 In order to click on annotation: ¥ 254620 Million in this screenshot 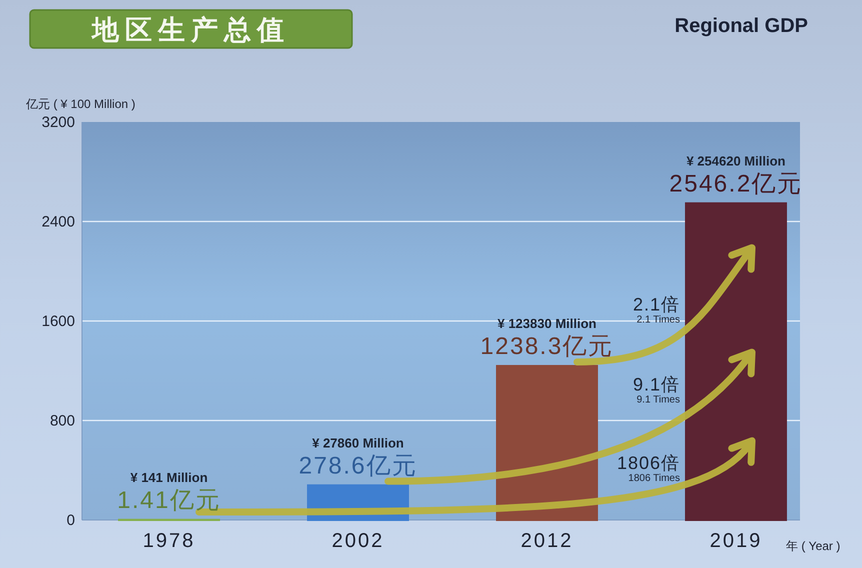, I will do `click(736, 160)`.